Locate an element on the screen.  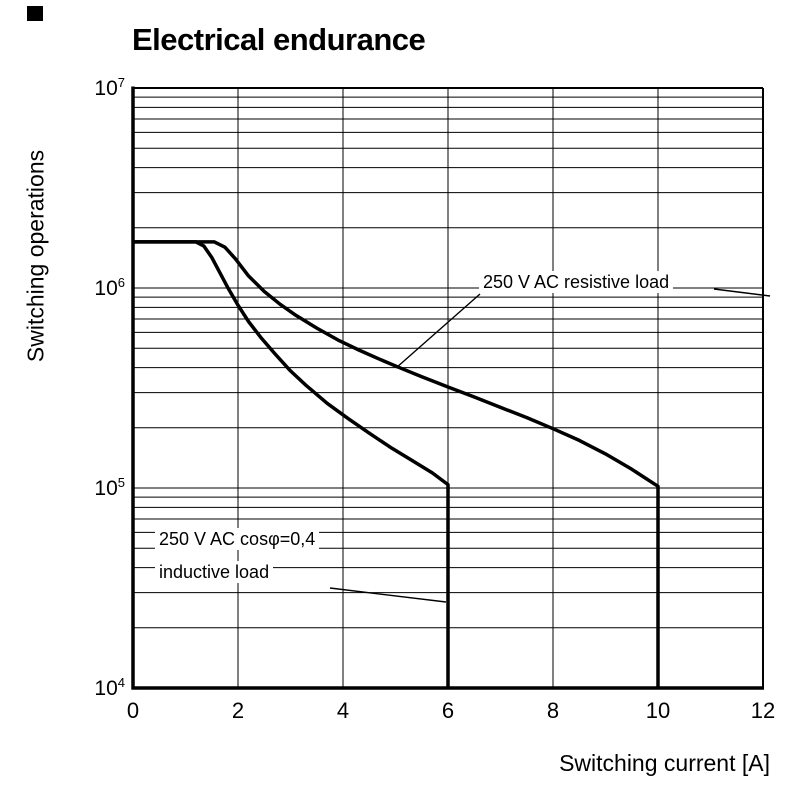
annotation-inductive-load: 250 V AC cosφ=0,4 inductive load is located at coordinates (237, 561).